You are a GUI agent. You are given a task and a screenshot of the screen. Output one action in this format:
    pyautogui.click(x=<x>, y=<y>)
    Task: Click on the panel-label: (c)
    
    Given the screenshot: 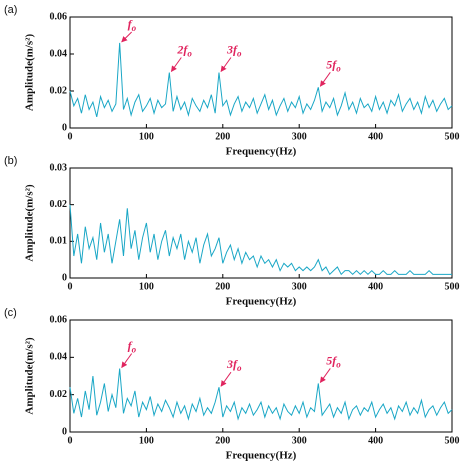 What is the action you would take?
    pyautogui.click(x=10, y=313)
    